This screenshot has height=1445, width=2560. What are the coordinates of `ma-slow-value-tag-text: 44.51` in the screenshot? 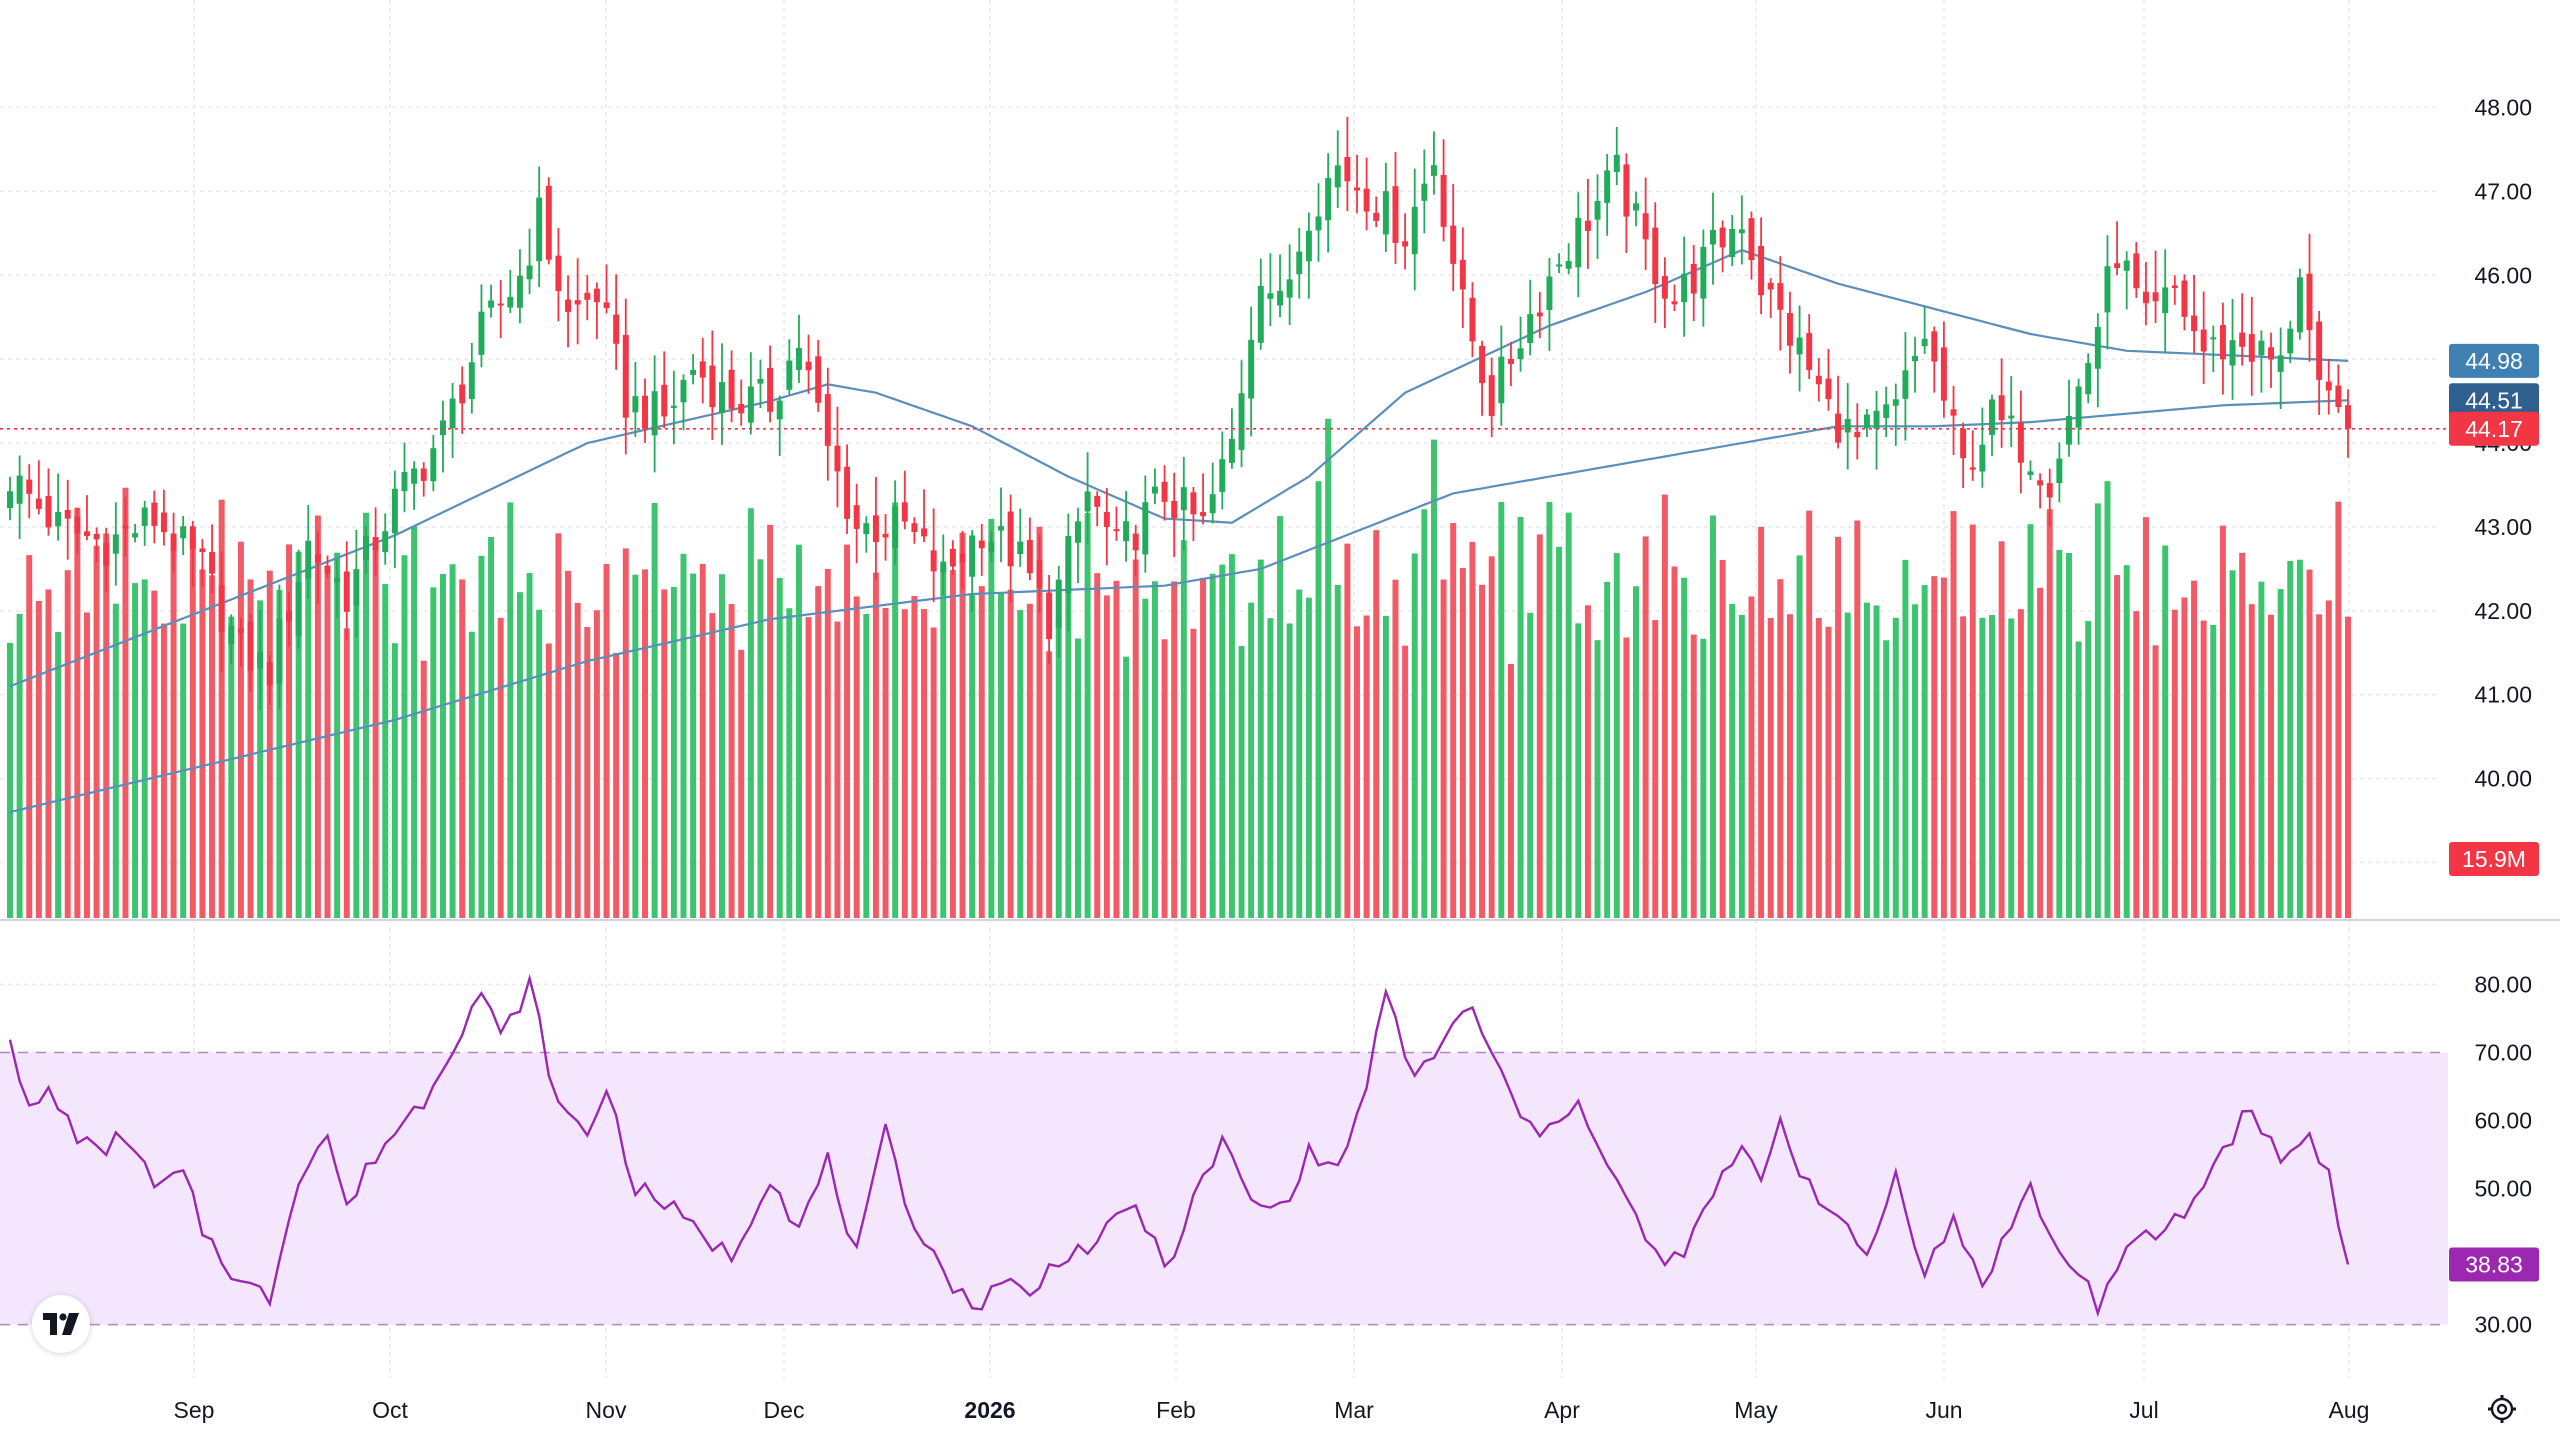 It's located at (2494, 400).